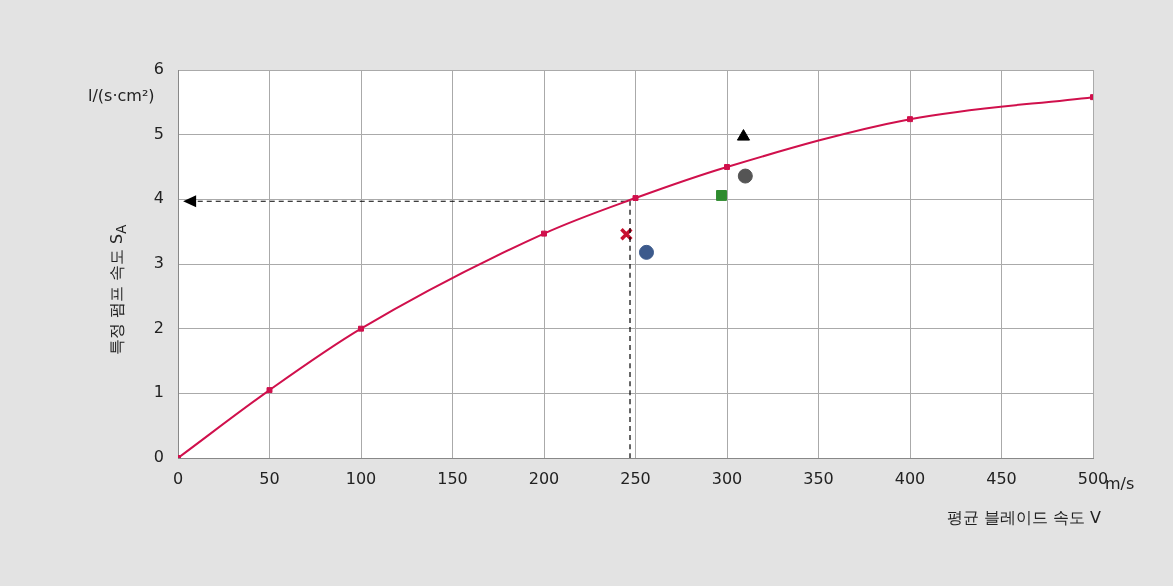 The height and width of the screenshot is (586, 1173). What do you see at coordinates (178, 478) in the screenshot?
I see `x-tick-label: 0` at bounding box center [178, 478].